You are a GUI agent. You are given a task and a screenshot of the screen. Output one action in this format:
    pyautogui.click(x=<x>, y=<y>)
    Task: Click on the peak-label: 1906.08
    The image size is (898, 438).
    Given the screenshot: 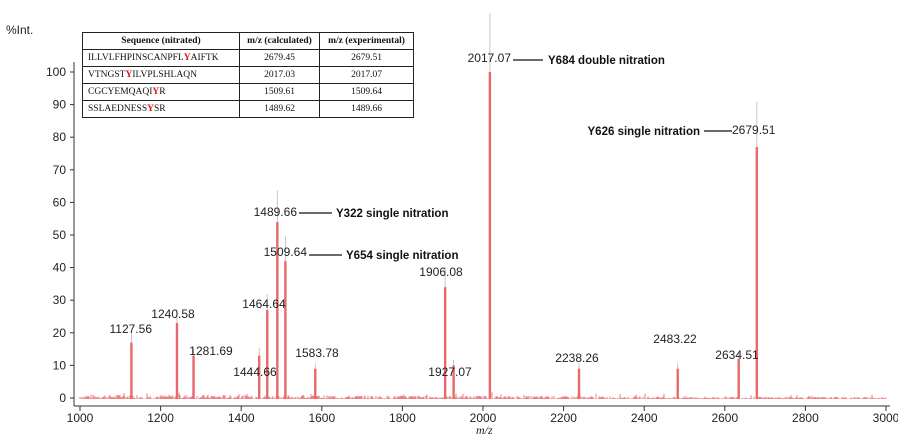 What is the action you would take?
    pyautogui.click(x=441, y=272)
    